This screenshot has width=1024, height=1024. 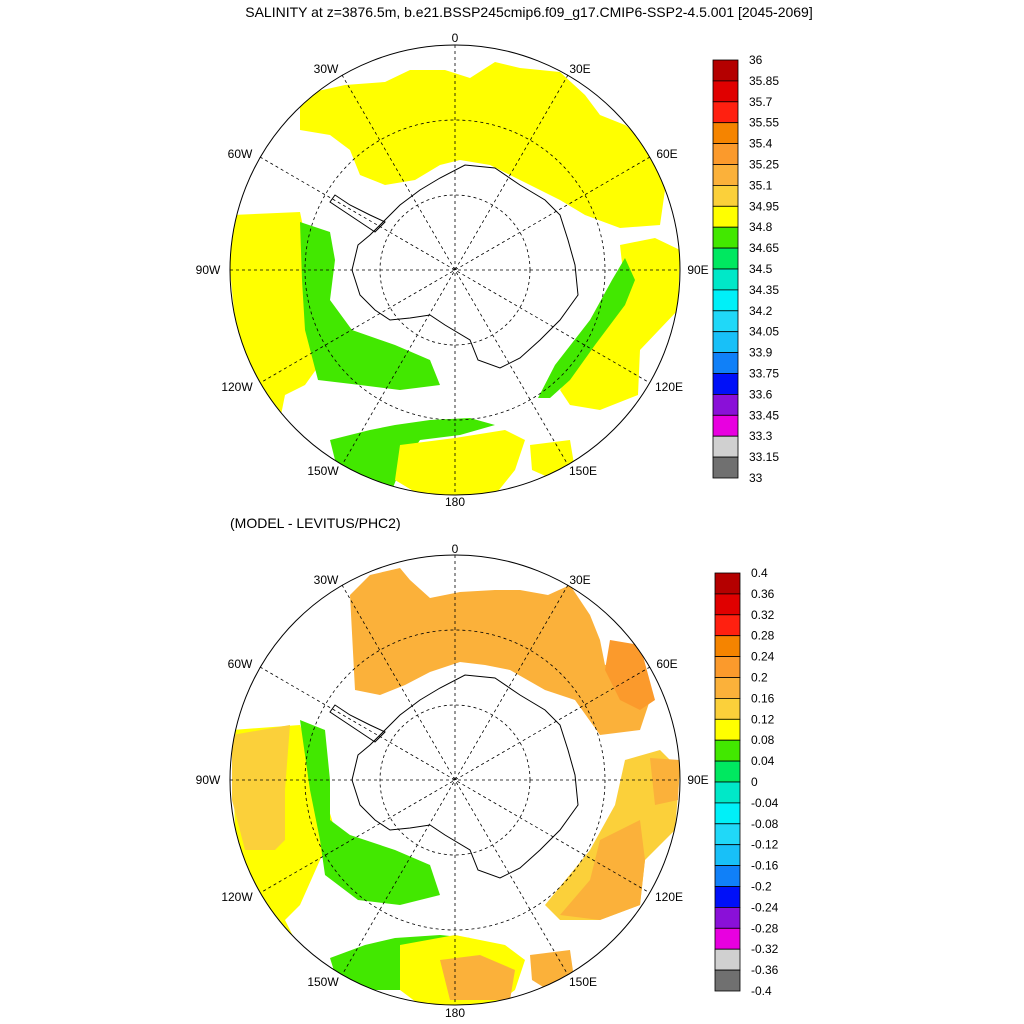 I want to click on colorbar-label: 35.4, so click(x=761, y=144).